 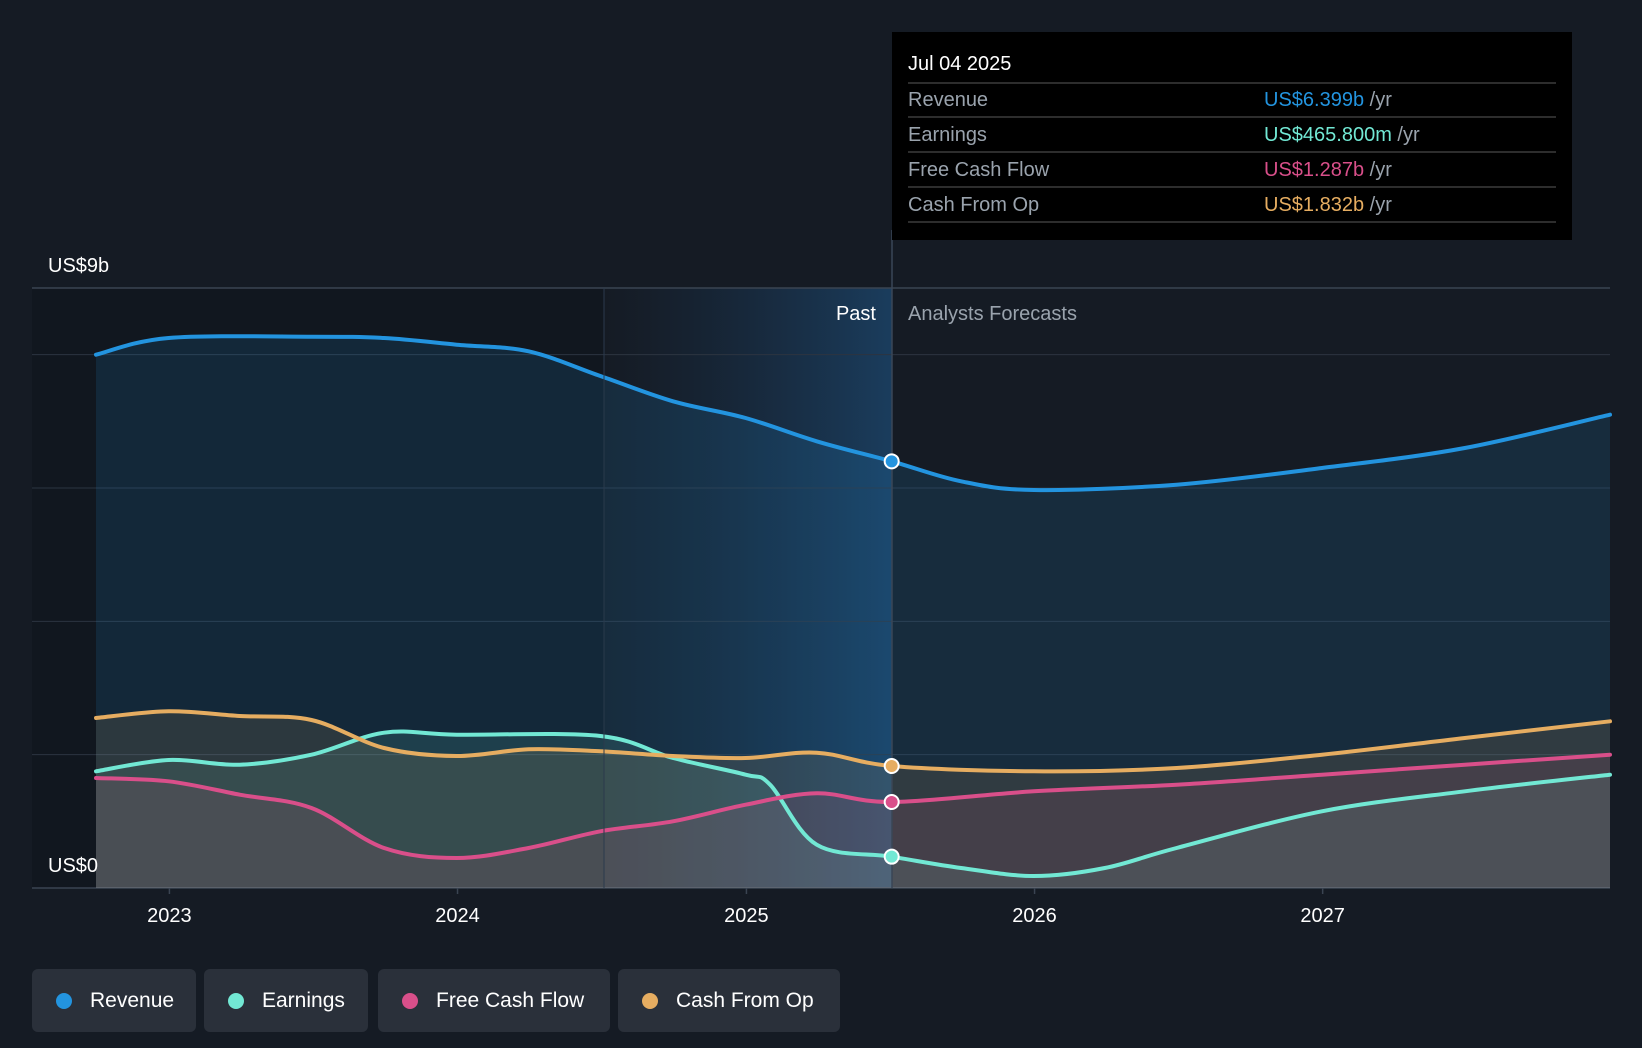 I want to click on x-tick-label: 2025, so click(x=746, y=916).